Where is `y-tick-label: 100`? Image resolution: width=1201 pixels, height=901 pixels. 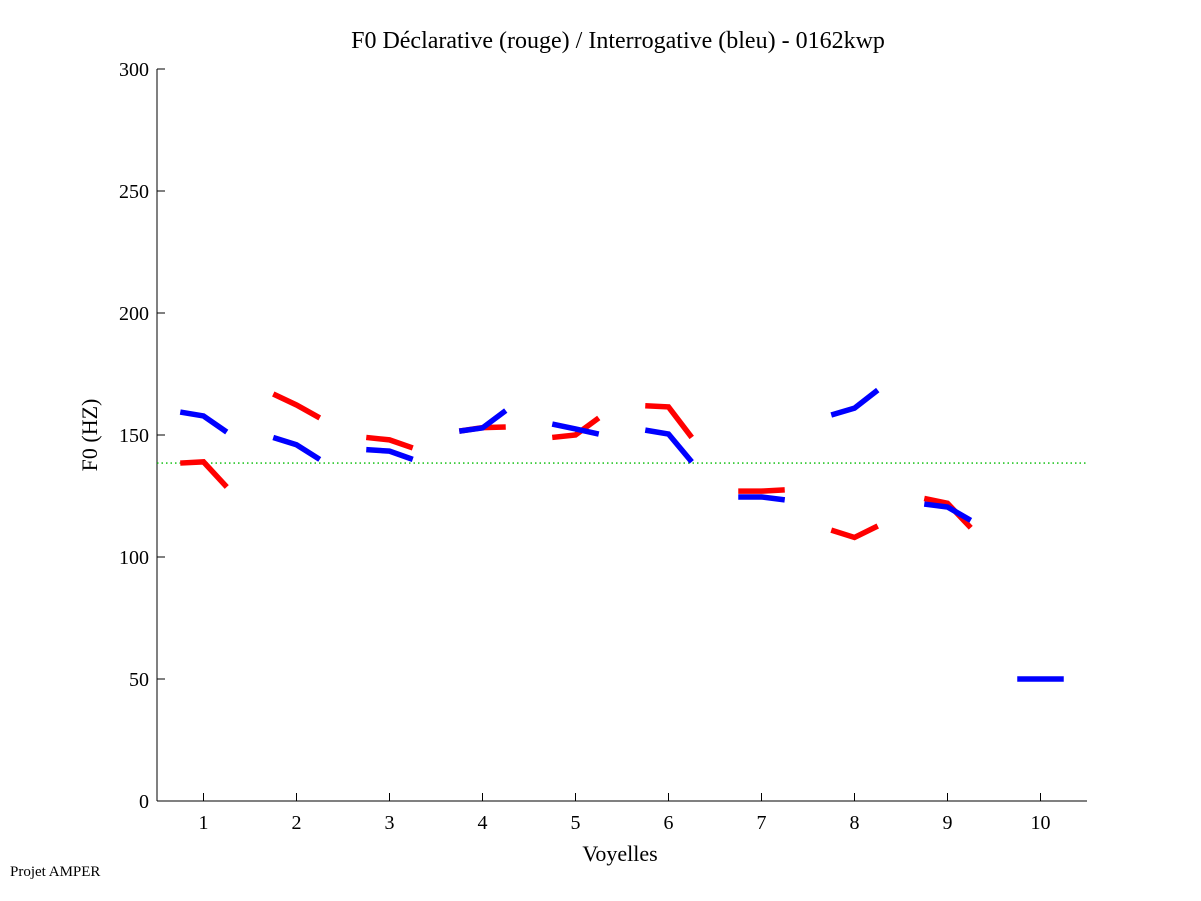
y-tick-label: 100 is located at coordinates (134, 558).